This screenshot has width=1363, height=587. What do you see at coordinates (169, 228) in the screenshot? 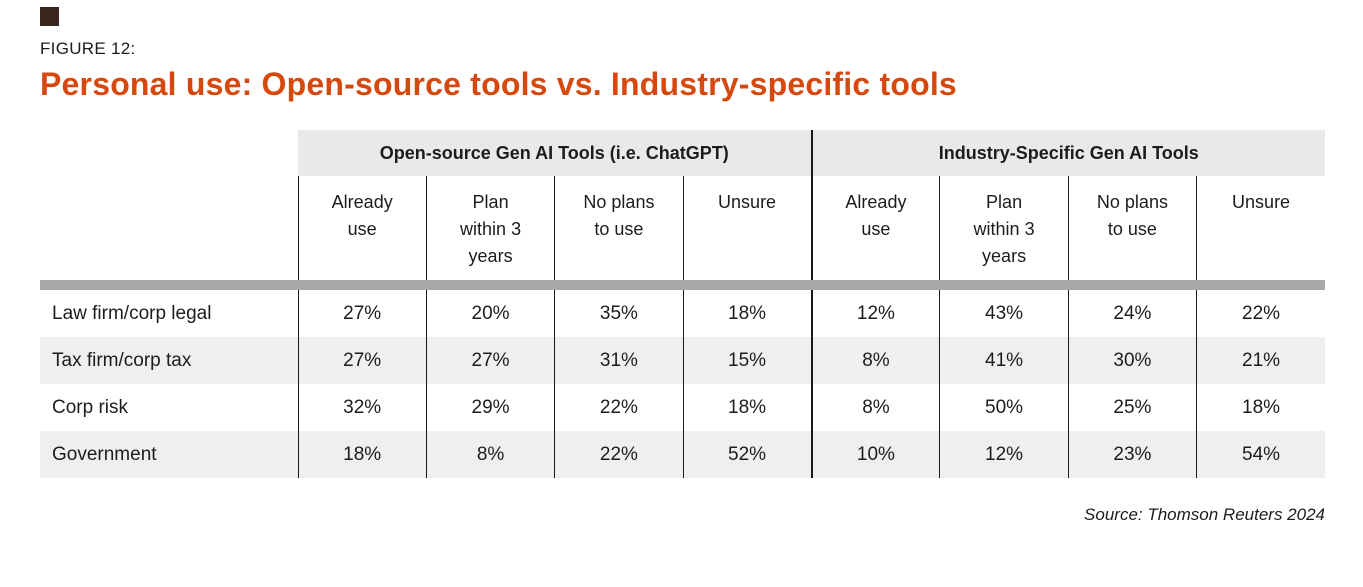
I see `row-label-header-blank` at bounding box center [169, 228].